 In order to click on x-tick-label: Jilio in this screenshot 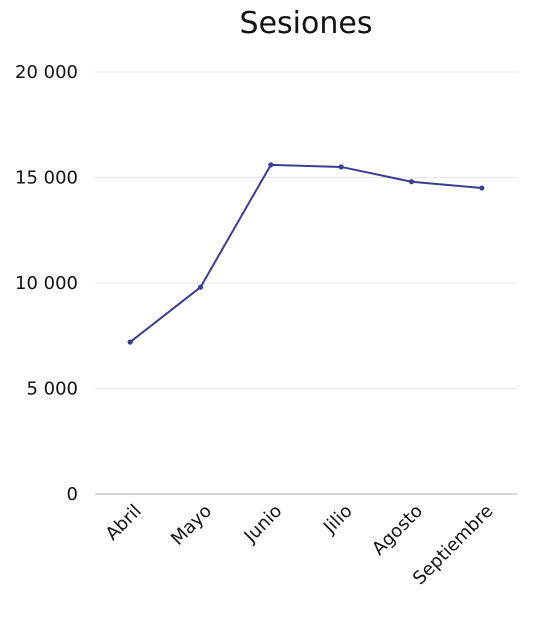, I will do `click(338, 520)`.